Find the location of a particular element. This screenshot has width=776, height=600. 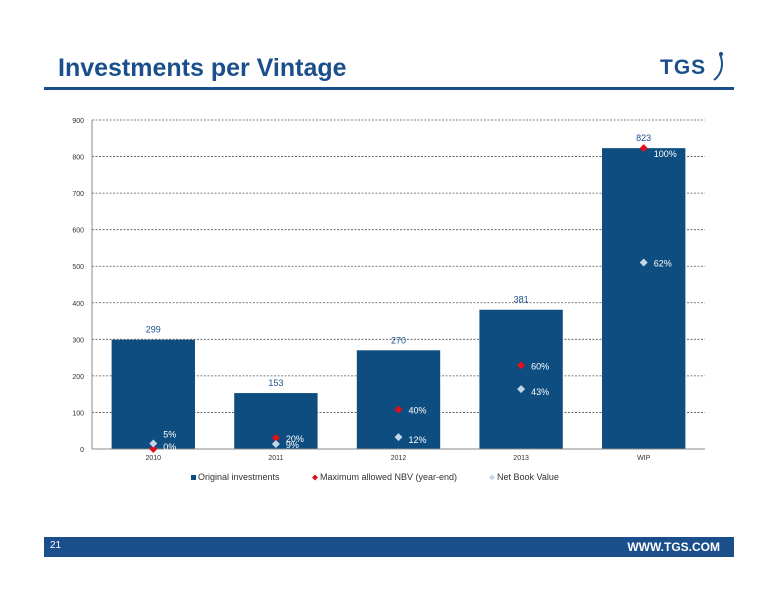

footer-bar: 21 WWW.TGS.COM is located at coordinates (389, 547).